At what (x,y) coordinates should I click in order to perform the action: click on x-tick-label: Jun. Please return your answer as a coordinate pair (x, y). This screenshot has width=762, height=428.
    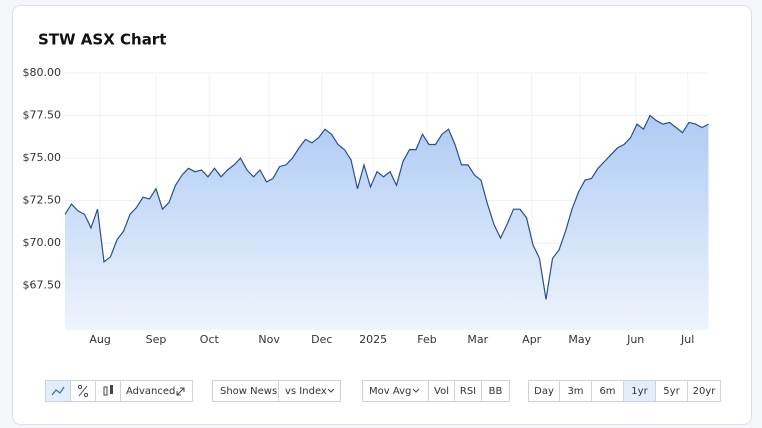
    Looking at the image, I should click on (635, 339).